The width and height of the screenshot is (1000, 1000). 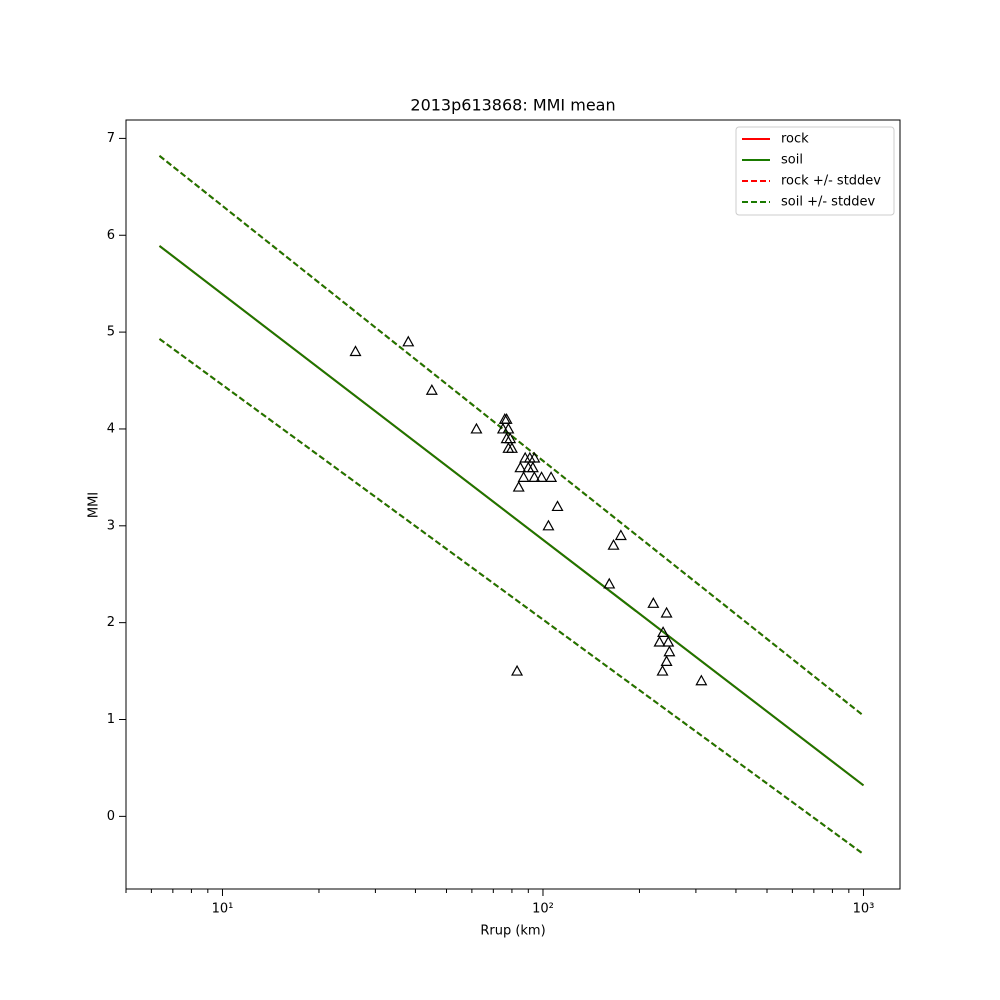 I want to click on y-tick-label: 6, so click(x=111, y=235).